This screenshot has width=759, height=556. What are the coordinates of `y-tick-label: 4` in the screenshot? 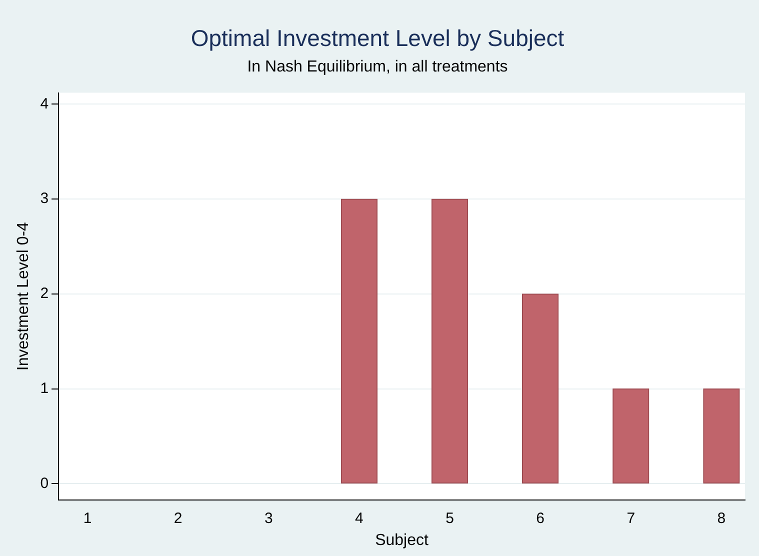 It's located at (44, 103).